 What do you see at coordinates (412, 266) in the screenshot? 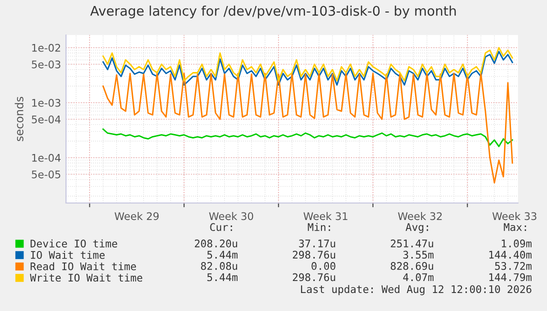
I see `text: 828.69u` at bounding box center [412, 266].